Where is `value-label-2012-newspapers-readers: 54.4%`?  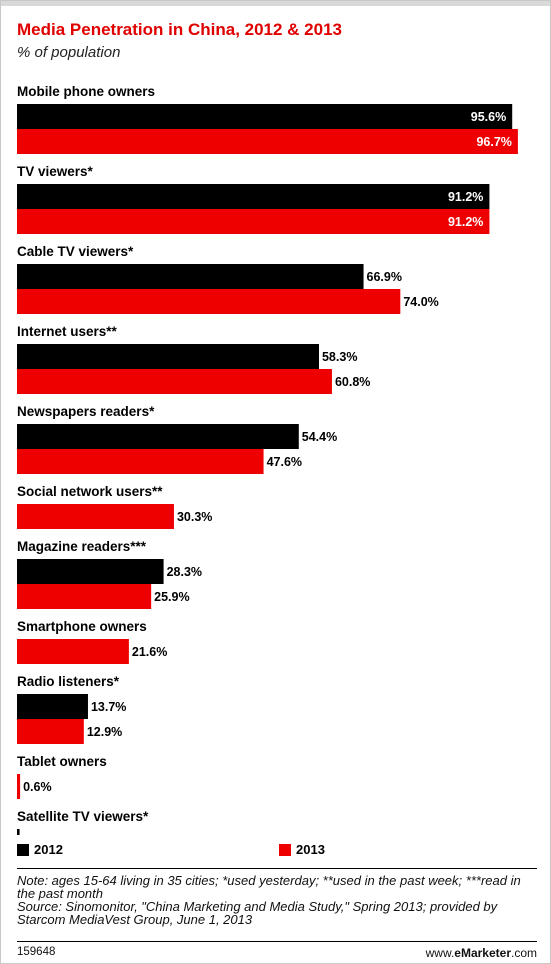
value-label-2012-newspapers-readers: 54.4% is located at coordinates (319, 437).